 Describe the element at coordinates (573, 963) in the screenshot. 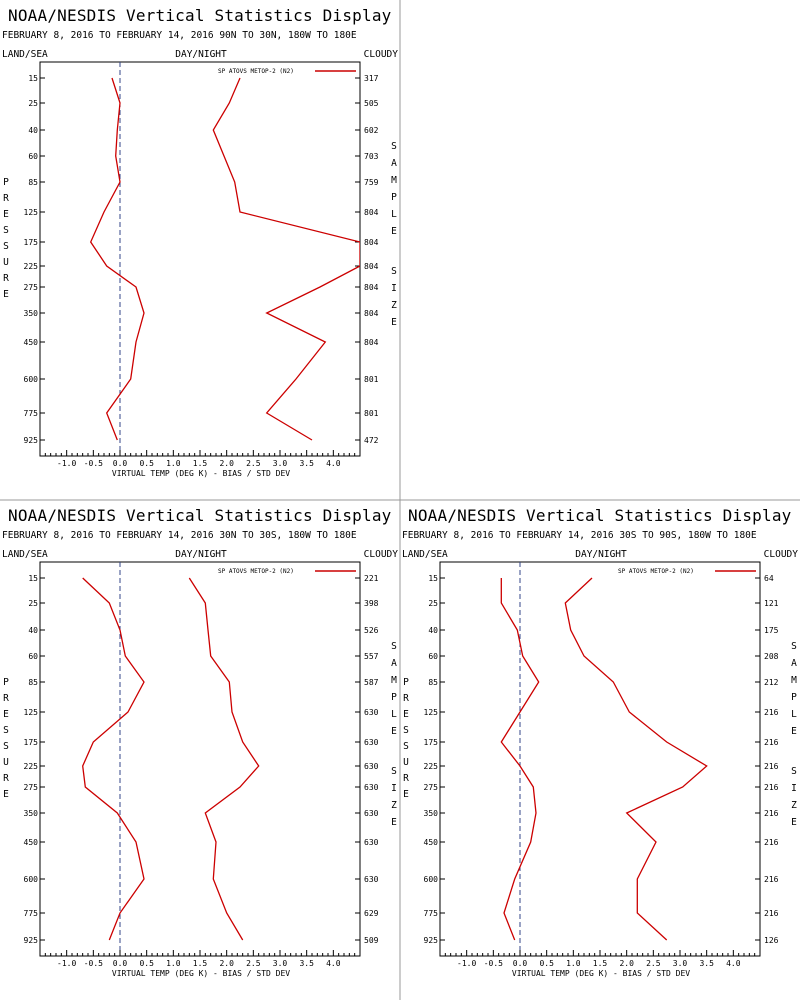

I see `x-tick-label: 1.0` at that location.